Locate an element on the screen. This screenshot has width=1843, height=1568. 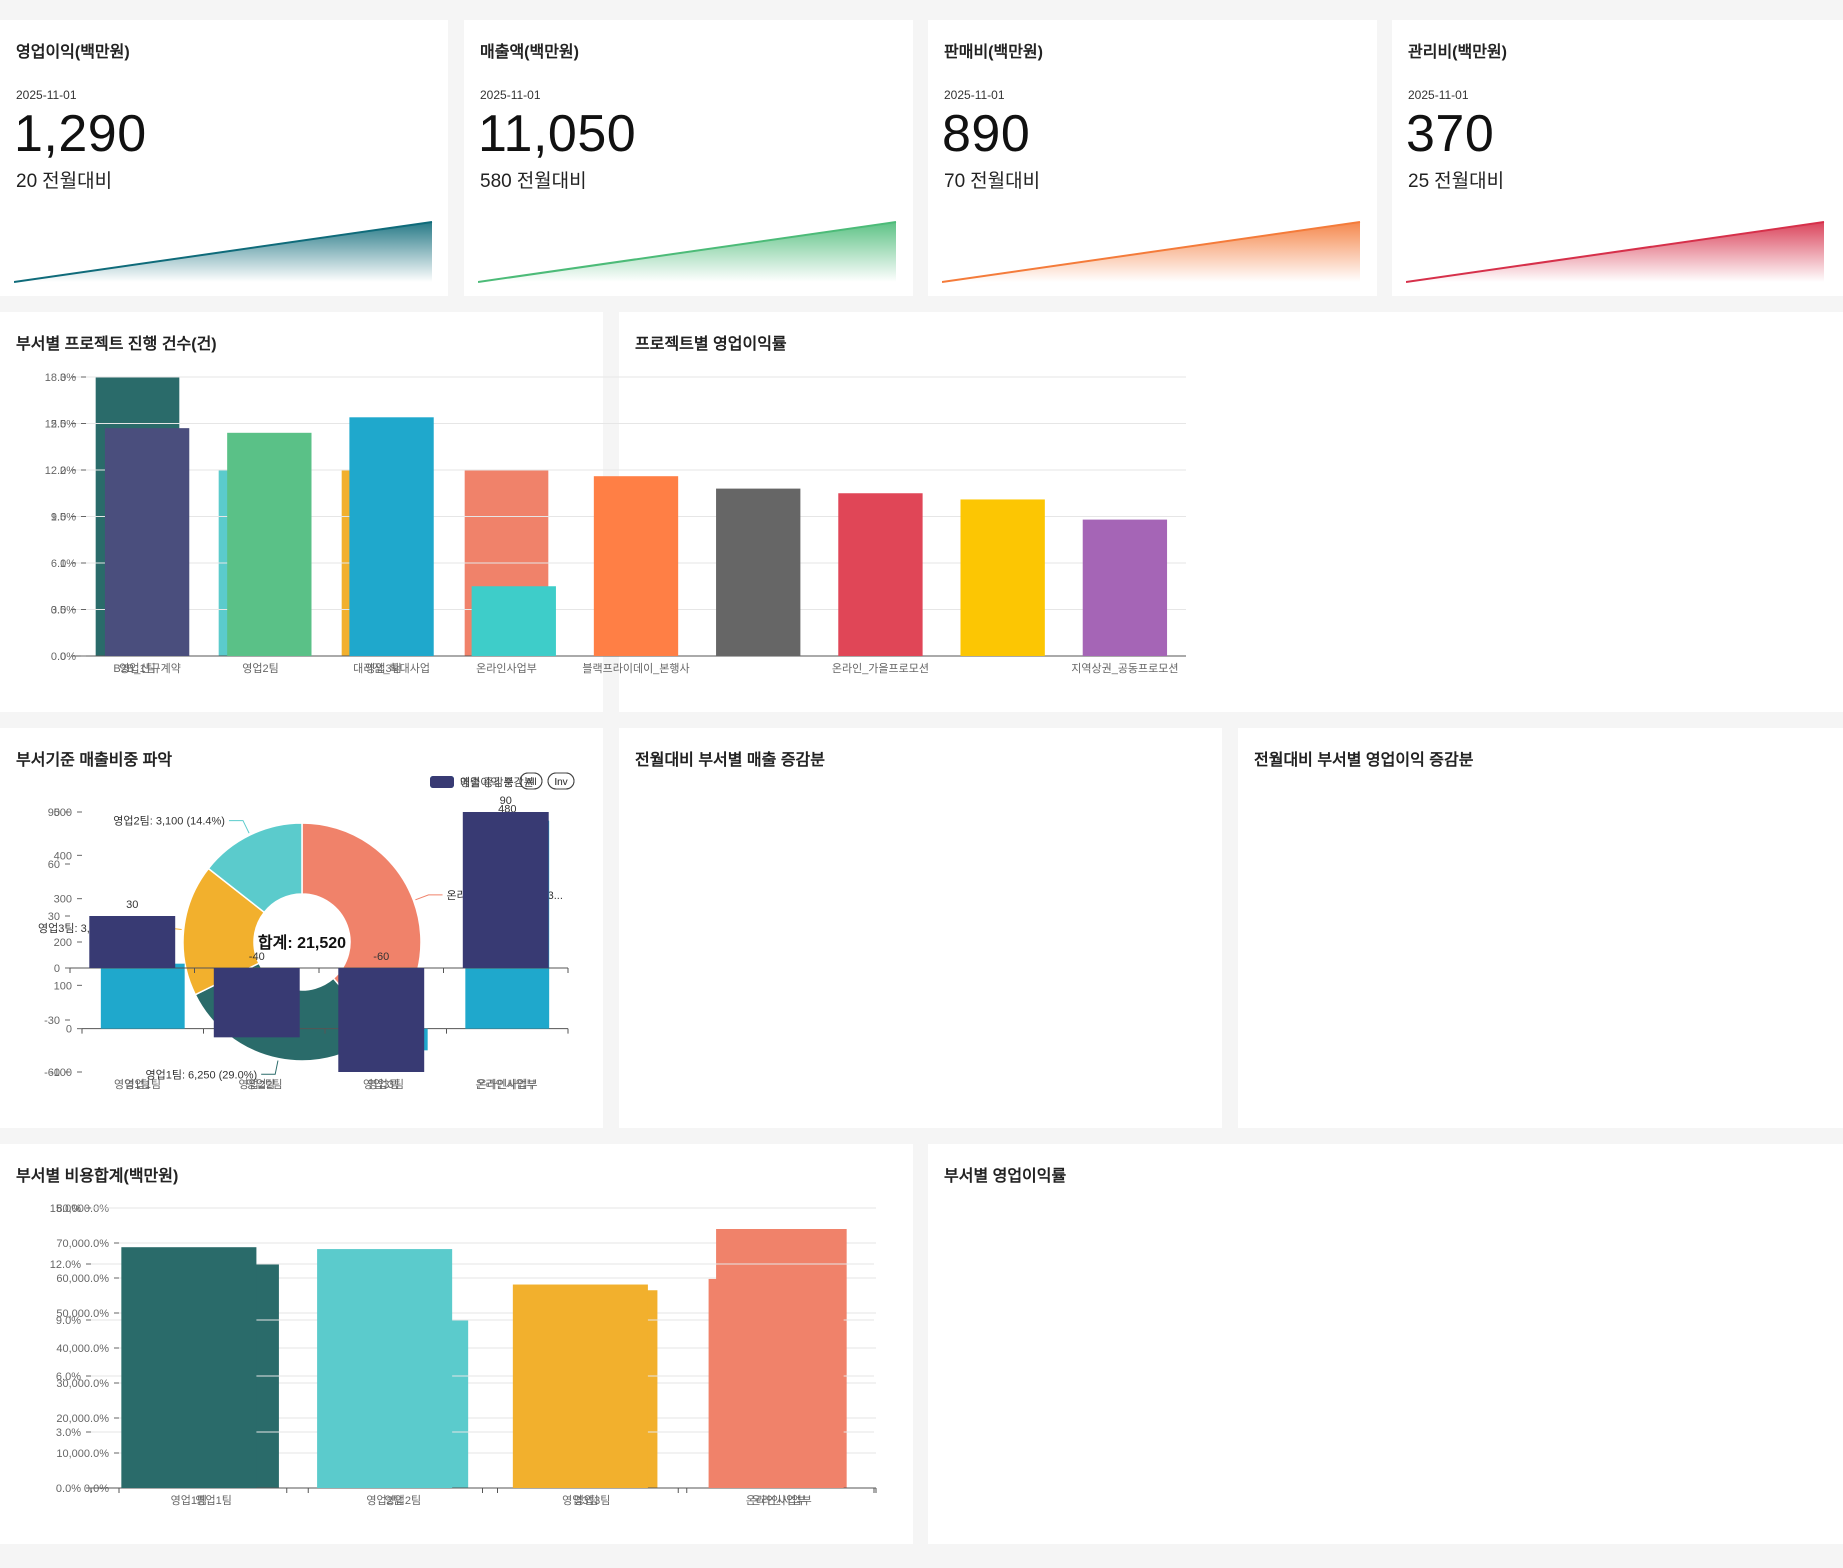
y-axis-tick-label: 50,000.0% is located at coordinates (82, 1314).